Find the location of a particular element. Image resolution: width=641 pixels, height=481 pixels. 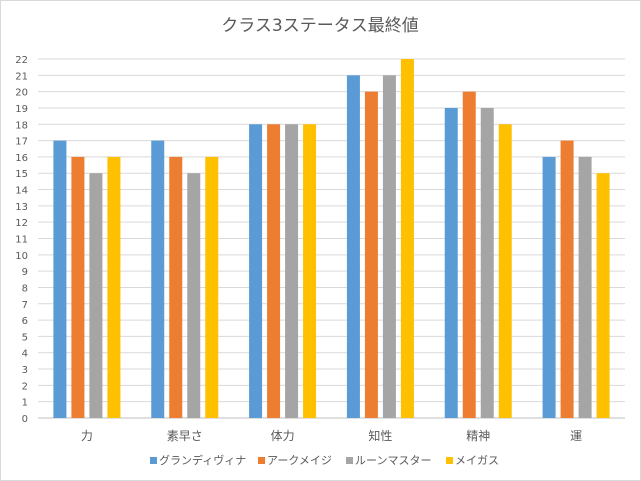

y-tick-label: 10 is located at coordinates (21, 256).